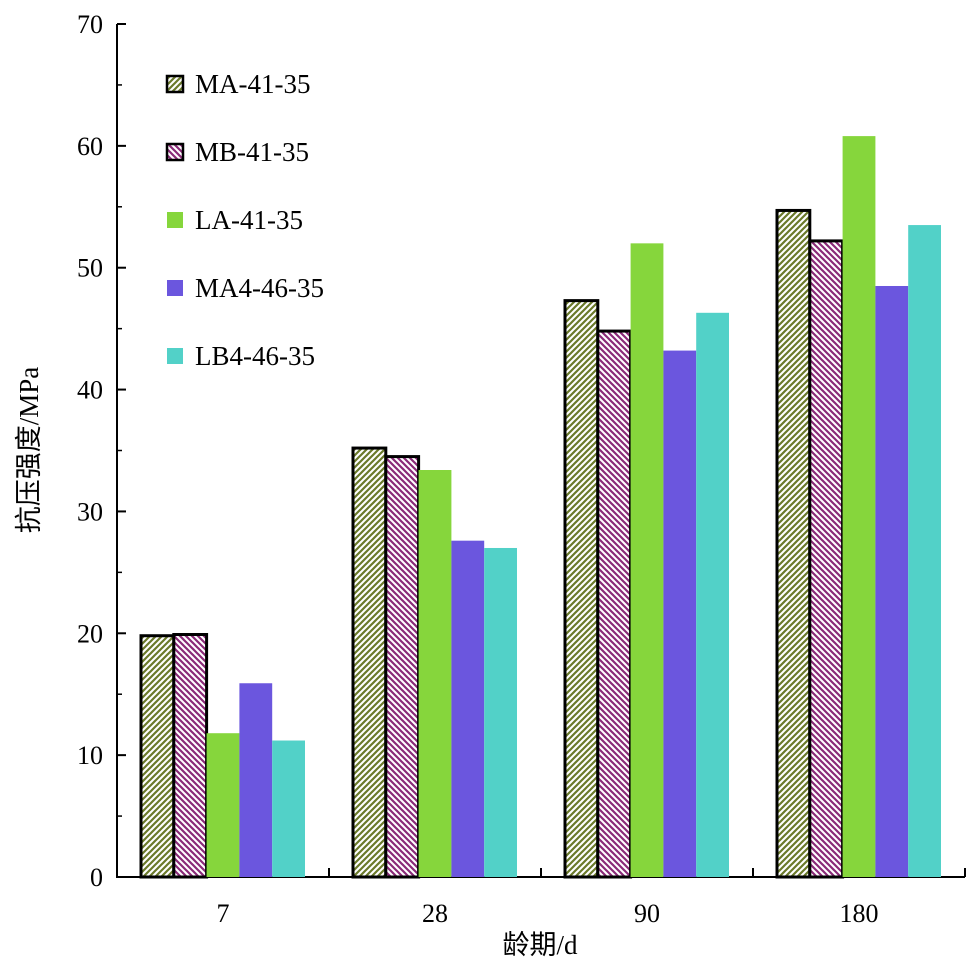 Image resolution: width=980 pixels, height=974 pixels. What do you see at coordinates (540, 945) in the screenshot?
I see `x-axis-title: 龄期/d` at bounding box center [540, 945].